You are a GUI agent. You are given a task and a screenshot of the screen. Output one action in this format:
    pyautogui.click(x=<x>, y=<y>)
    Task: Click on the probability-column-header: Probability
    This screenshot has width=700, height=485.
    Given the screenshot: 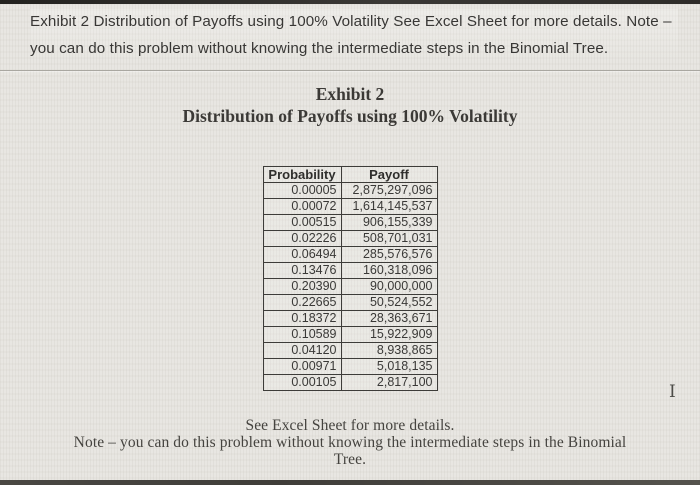 What is the action you would take?
    pyautogui.click(x=302, y=174)
    